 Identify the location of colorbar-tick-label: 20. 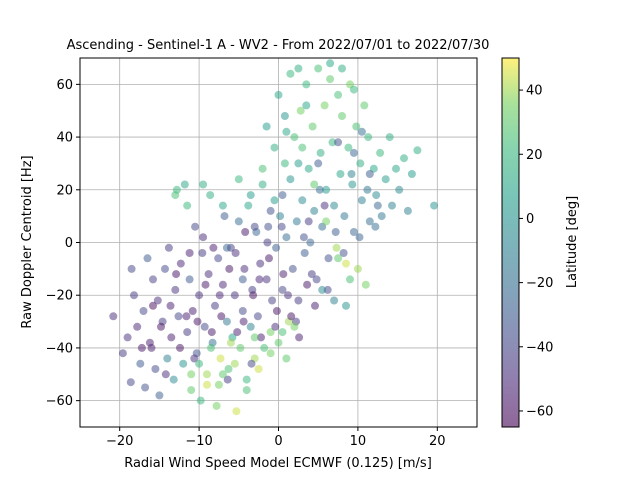
(534, 155).